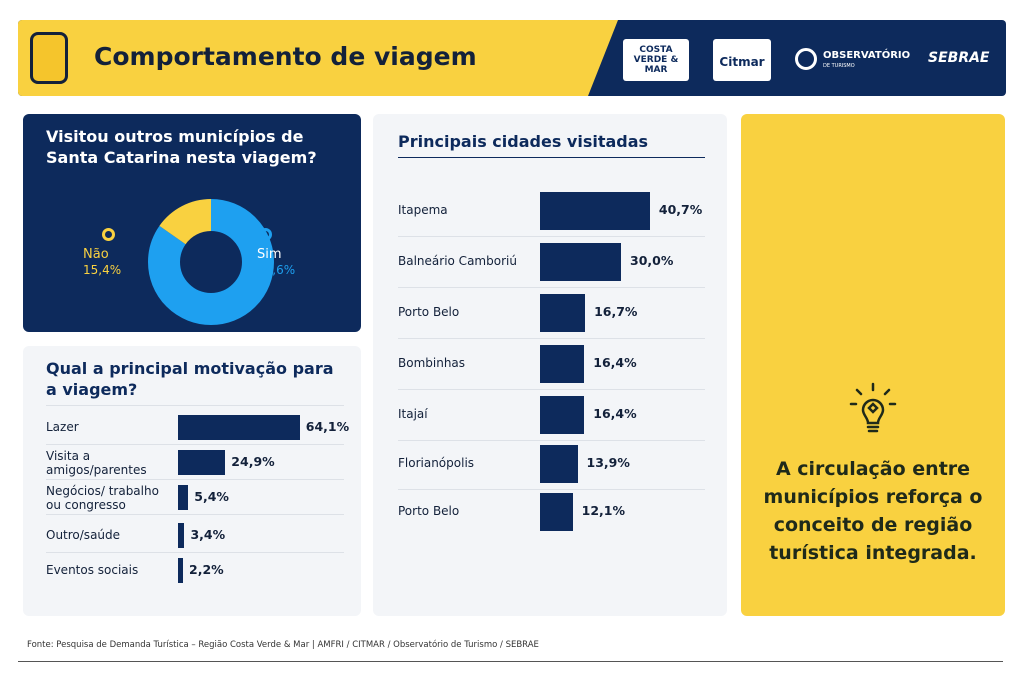 Image resolution: width=1024 pixels, height=683 pixels. I want to click on category-label: Itapema, so click(423, 210).